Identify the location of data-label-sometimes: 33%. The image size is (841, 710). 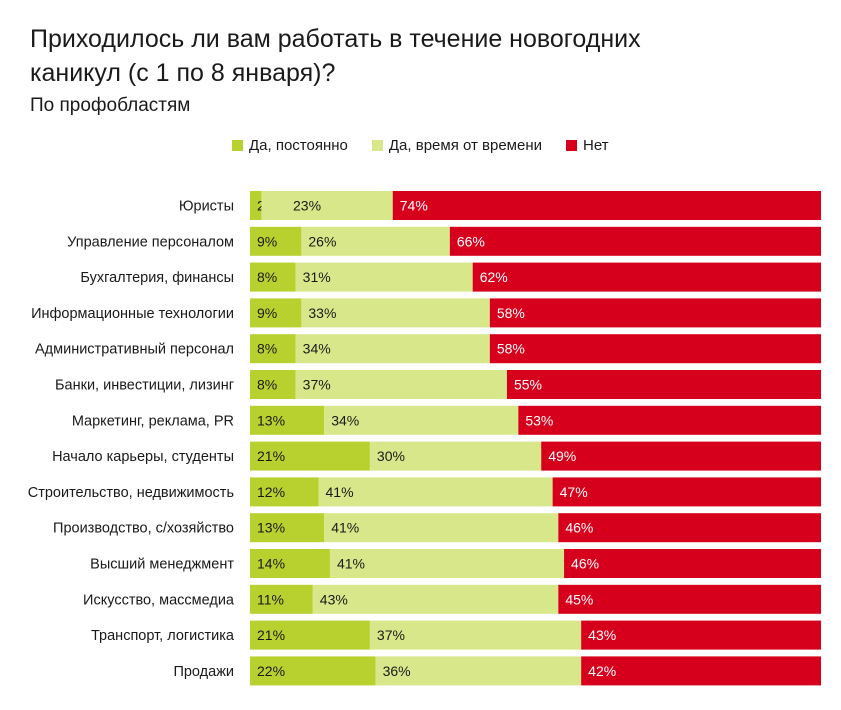
(322, 313).